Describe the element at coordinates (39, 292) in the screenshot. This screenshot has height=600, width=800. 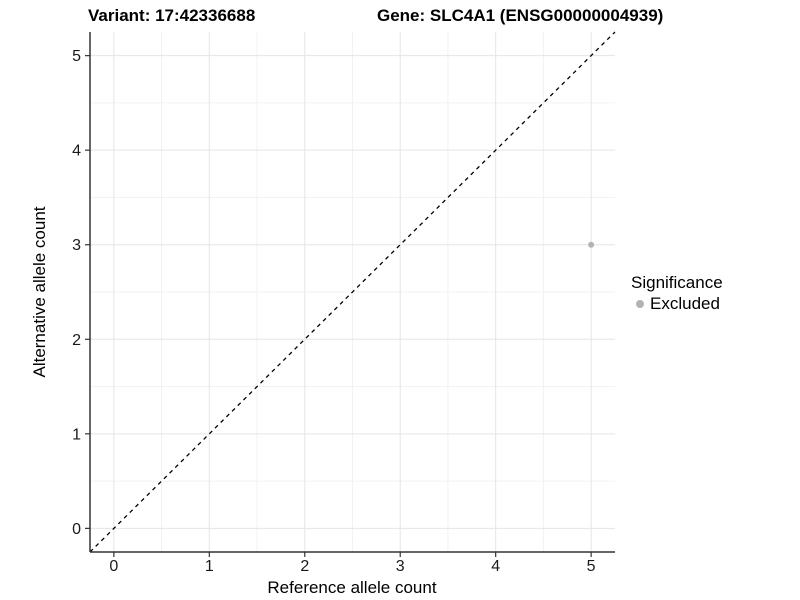
I see `y-axis-title: Alternative allele count` at that location.